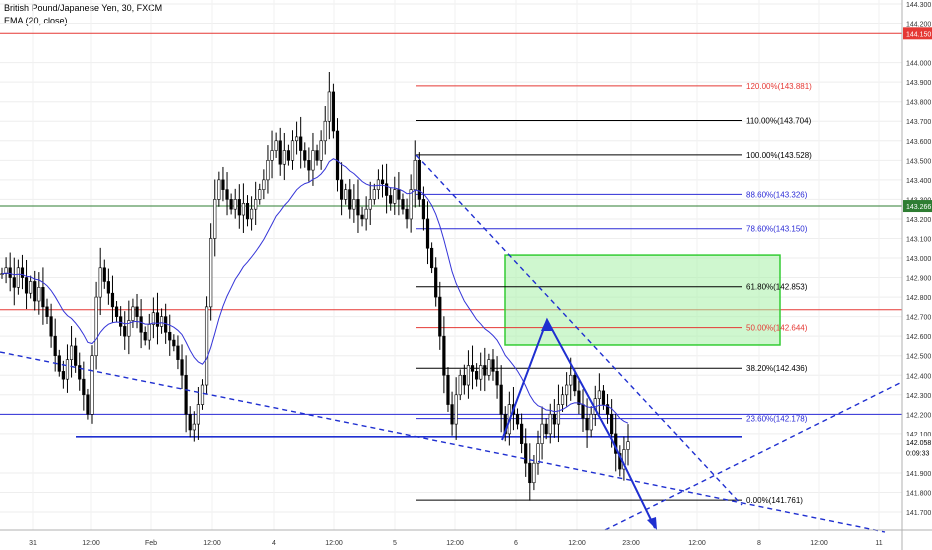 The image size is (932, 550). I want to click on fib-level-label: 100.00%(143.528), so click(779, 155).